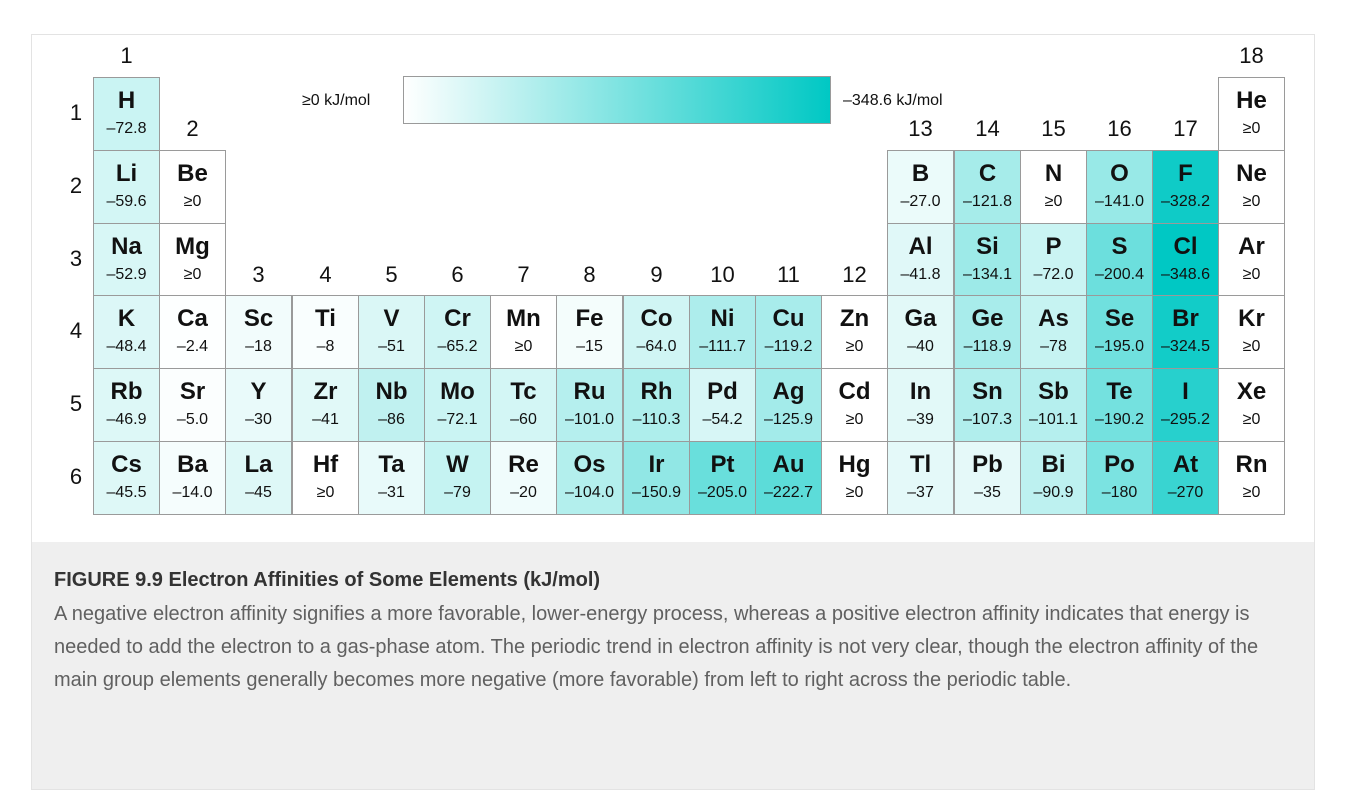  I want to click on element-symbol: Ir, so click(656, 464).